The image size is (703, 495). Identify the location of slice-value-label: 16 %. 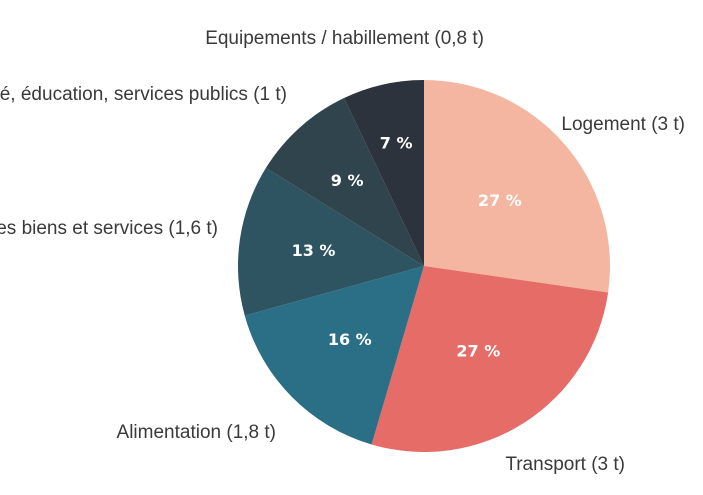
(350, 339).